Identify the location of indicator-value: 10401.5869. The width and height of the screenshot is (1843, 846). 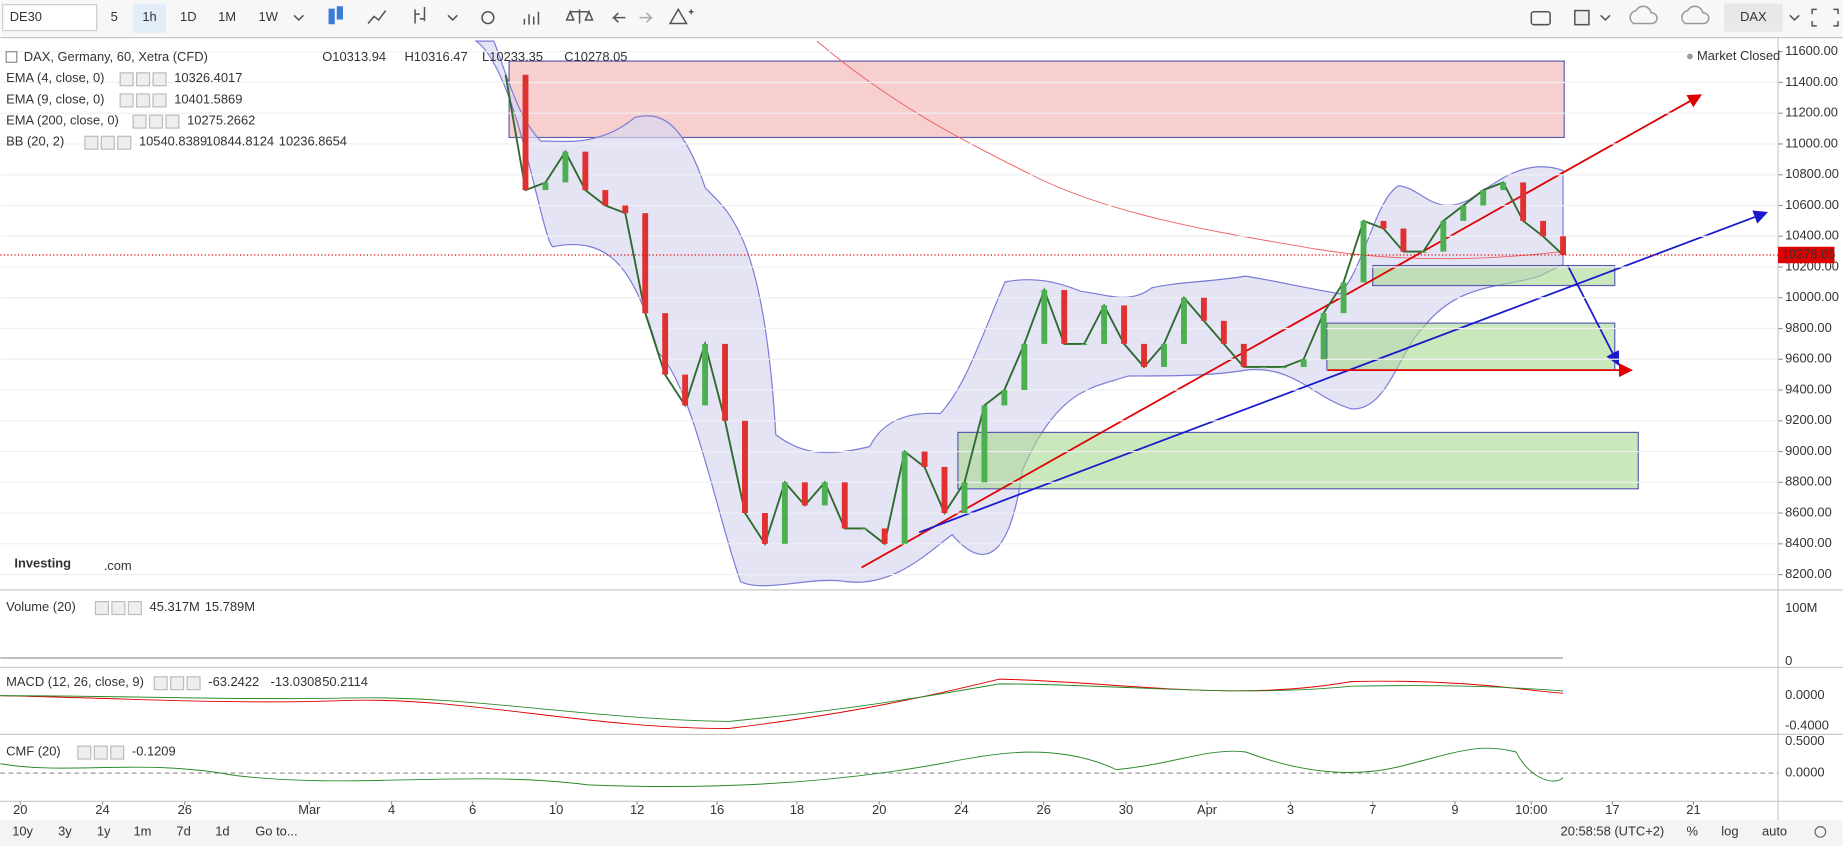
(208, 98).